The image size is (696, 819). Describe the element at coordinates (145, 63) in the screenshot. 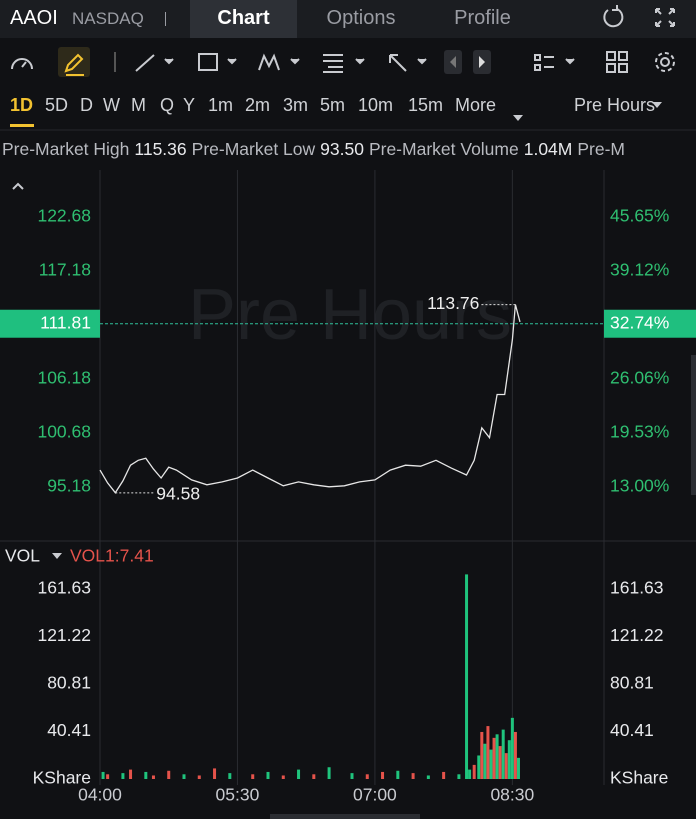

I see `line-tool` at that location.